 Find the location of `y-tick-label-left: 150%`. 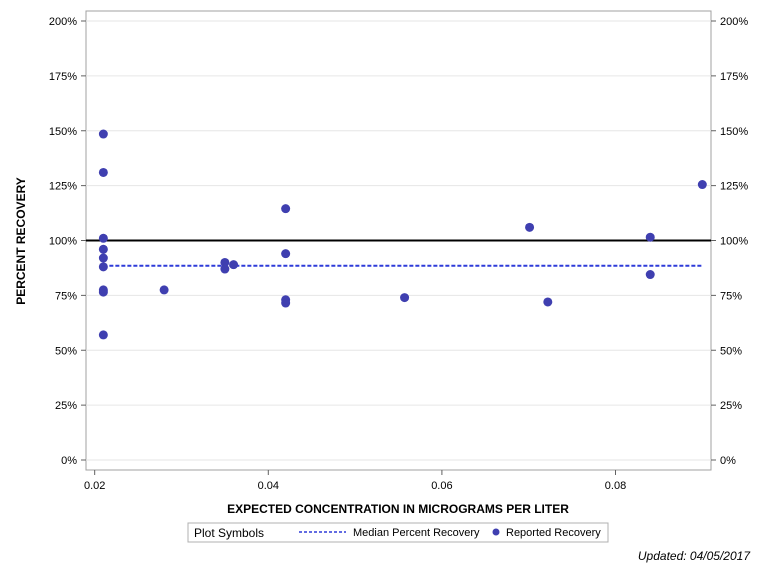

y-tick-label-left: 150% is located at coordinates (63, 132).